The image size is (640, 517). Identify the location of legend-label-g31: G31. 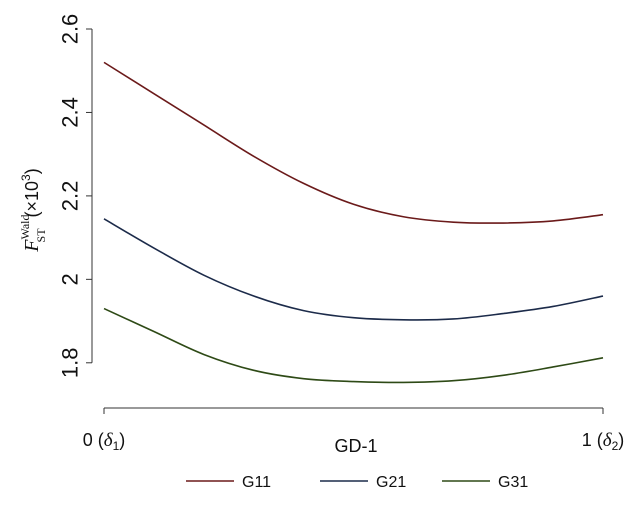
(513, 482).